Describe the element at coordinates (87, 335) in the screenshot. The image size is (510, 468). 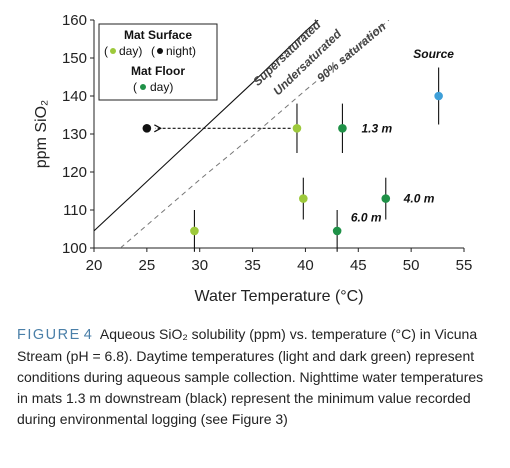
I see `caption-number: 4` at that location.